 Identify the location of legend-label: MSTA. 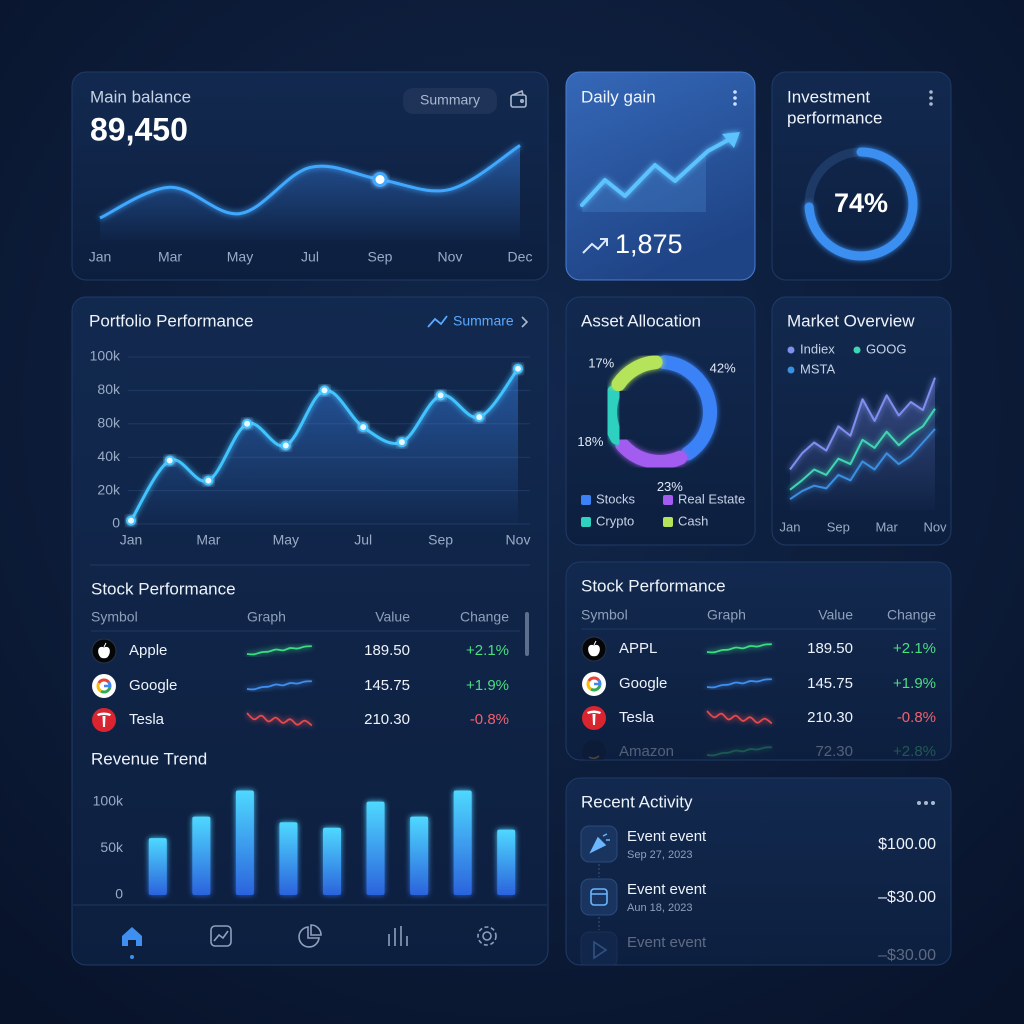
(817, 368).